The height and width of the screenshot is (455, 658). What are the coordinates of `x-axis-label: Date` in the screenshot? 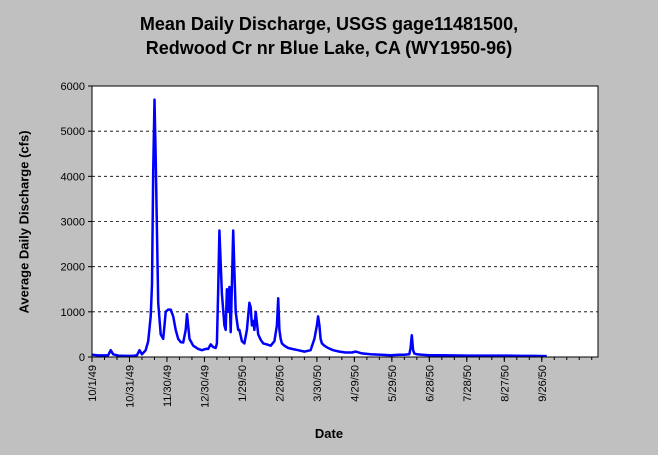 It's located at (329, 433).